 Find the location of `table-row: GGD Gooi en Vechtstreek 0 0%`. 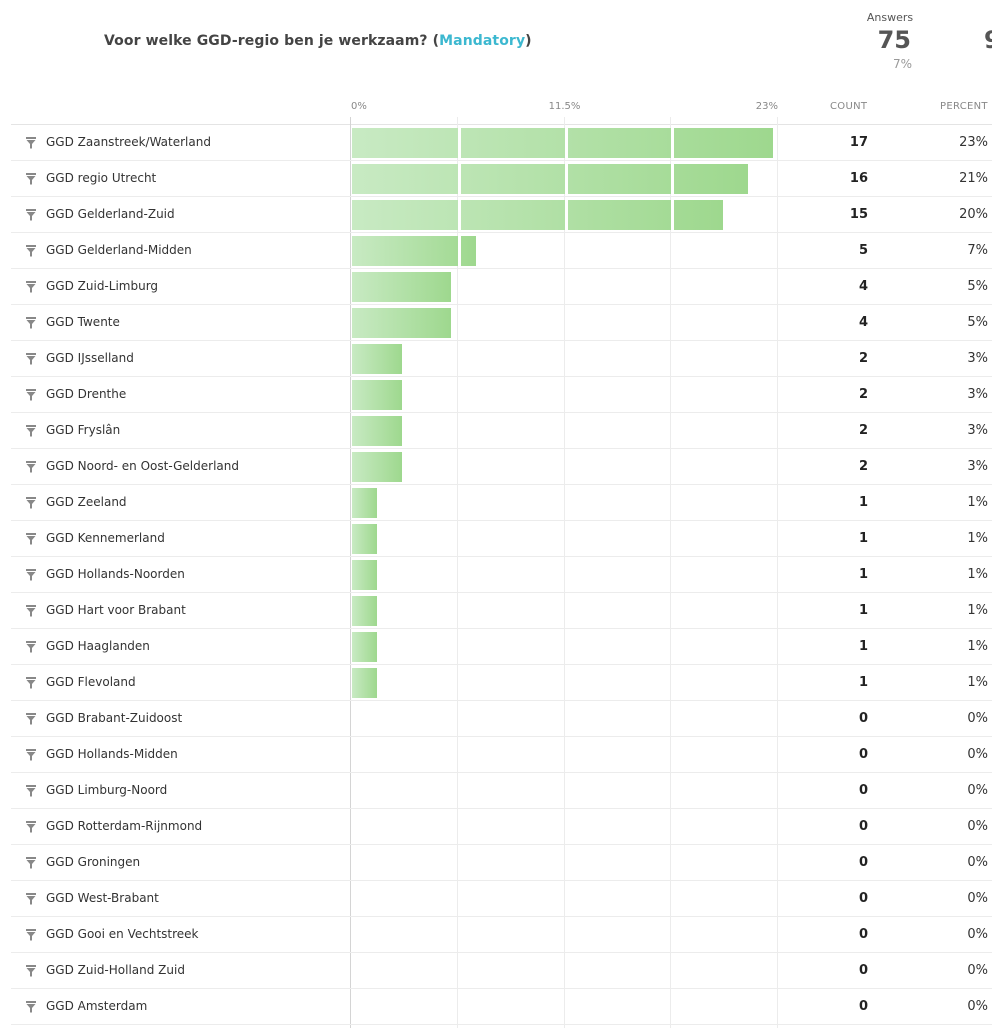

table-row: GGD Gooi en Vechtstreek 0 0% is located at coordinates (501, 935).